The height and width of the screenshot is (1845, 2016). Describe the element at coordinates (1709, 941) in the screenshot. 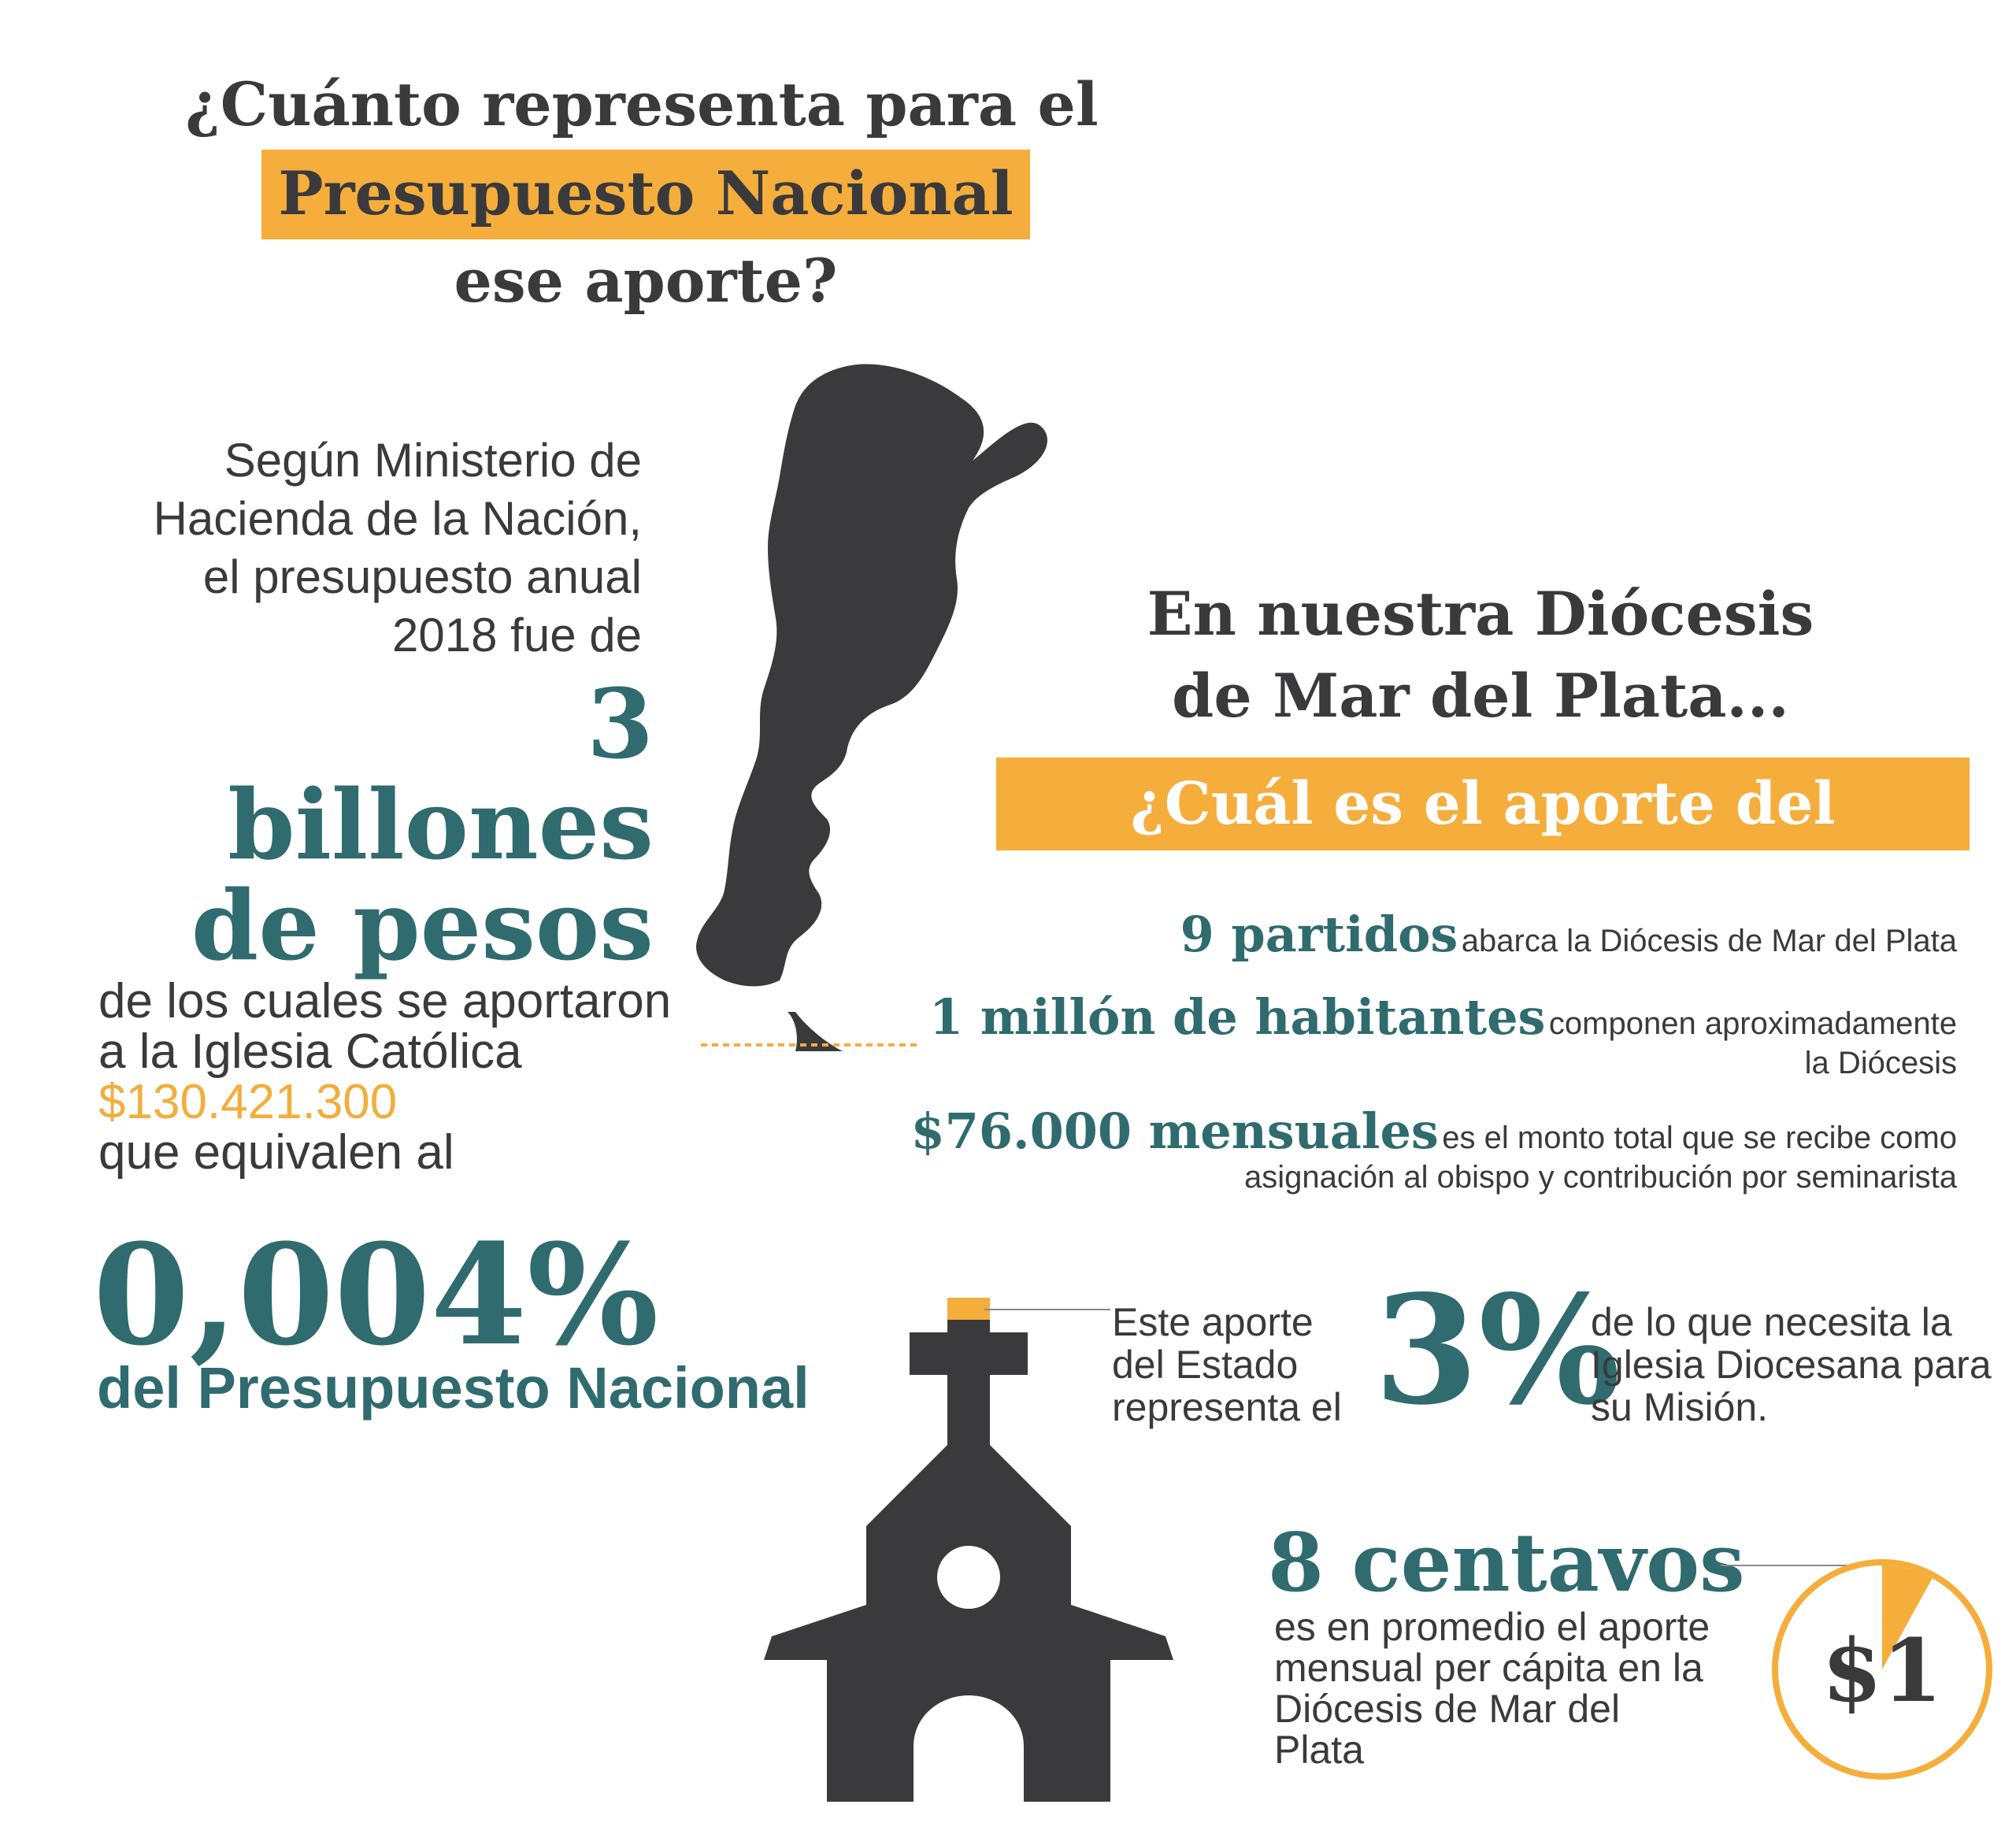

I see `fact-small: abarca la Diócesis de Mar del Plata` at that location.